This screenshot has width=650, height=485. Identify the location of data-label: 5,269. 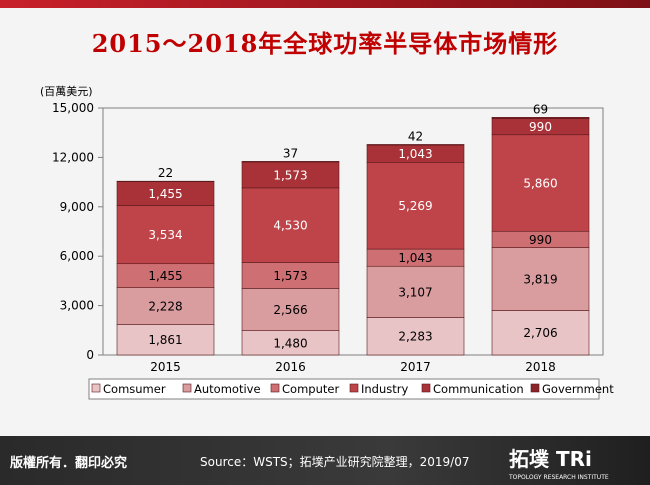
(415, 206).